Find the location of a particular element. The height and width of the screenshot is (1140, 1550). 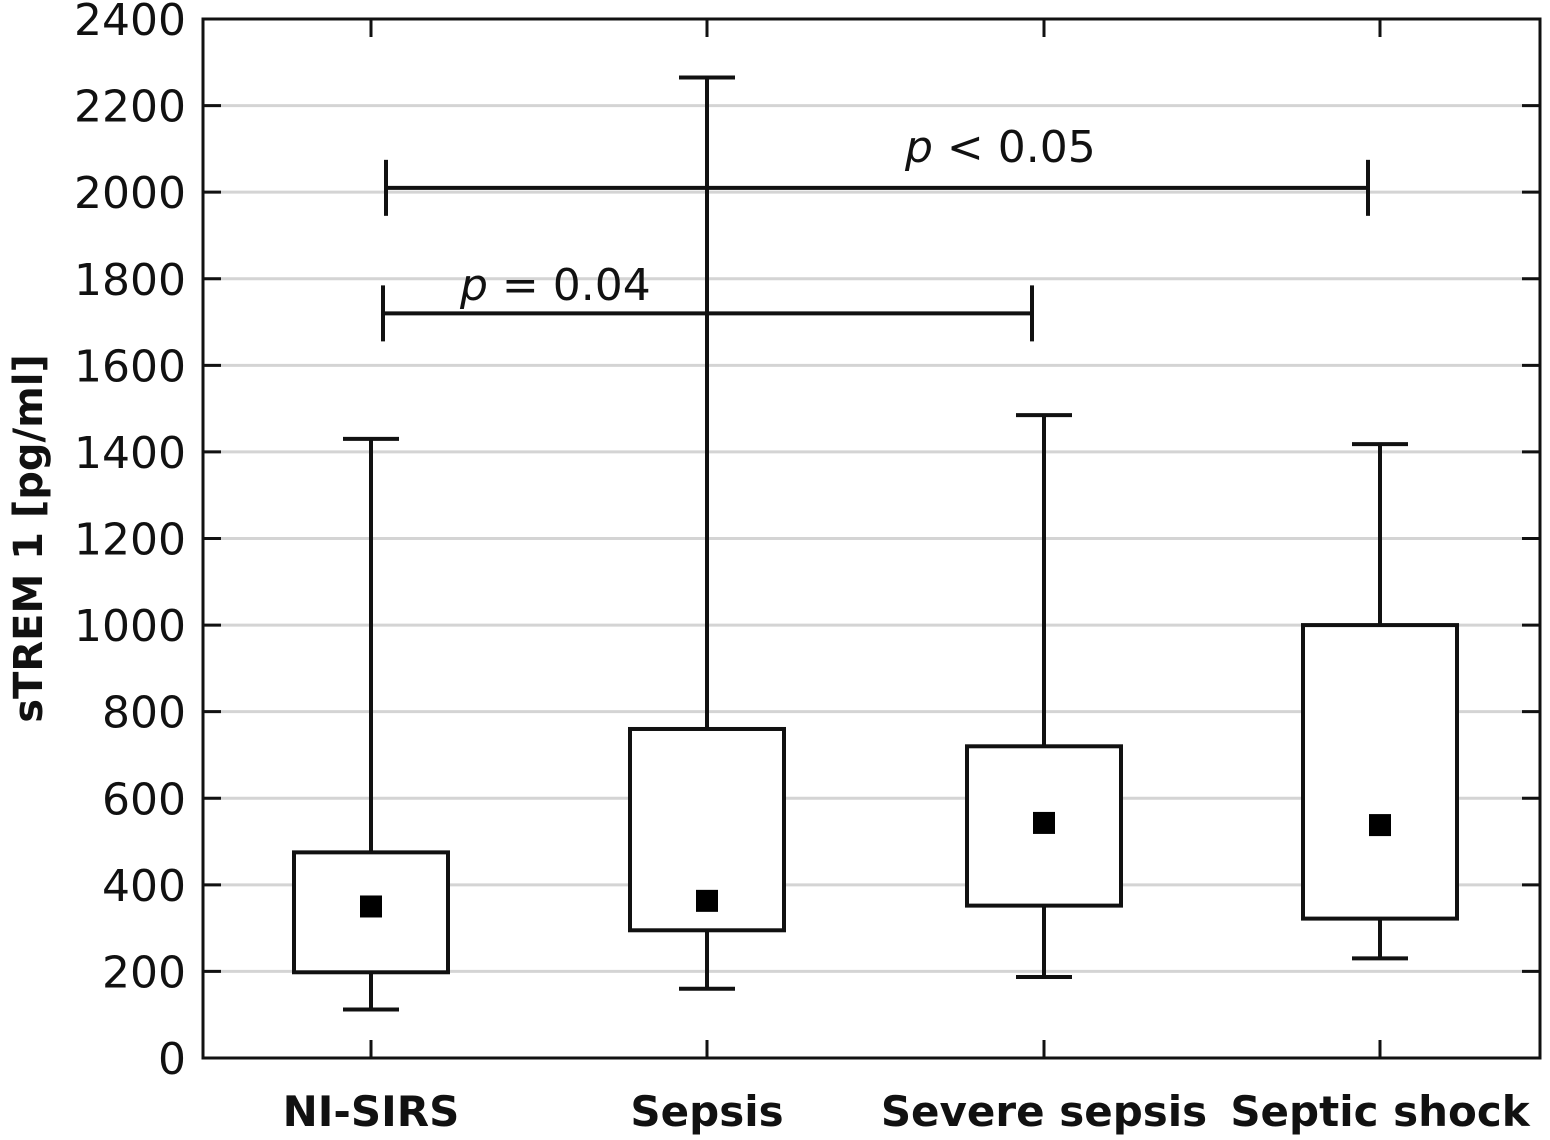

y-tick-label: 1200 is located at coordinates (130, 540).